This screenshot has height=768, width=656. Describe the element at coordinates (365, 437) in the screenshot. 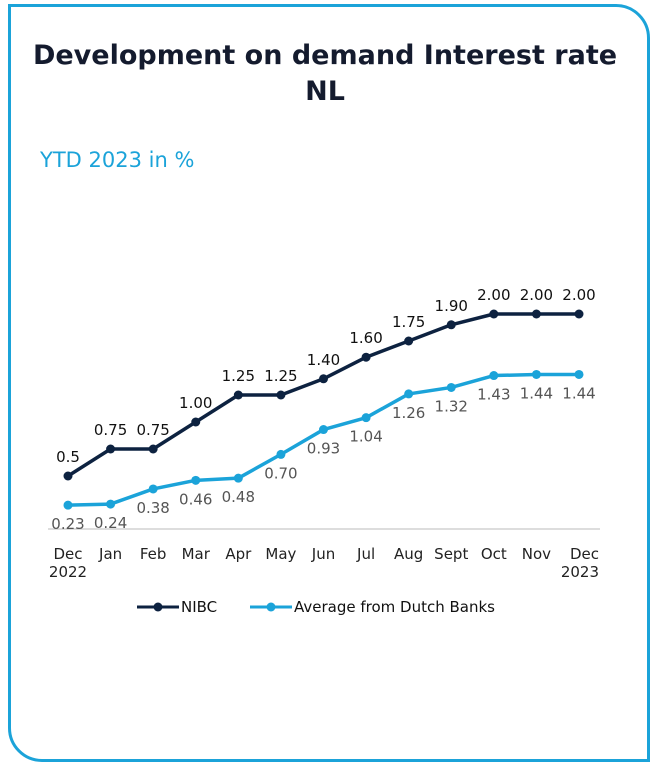

I see `data-label: 1.04` at that location.